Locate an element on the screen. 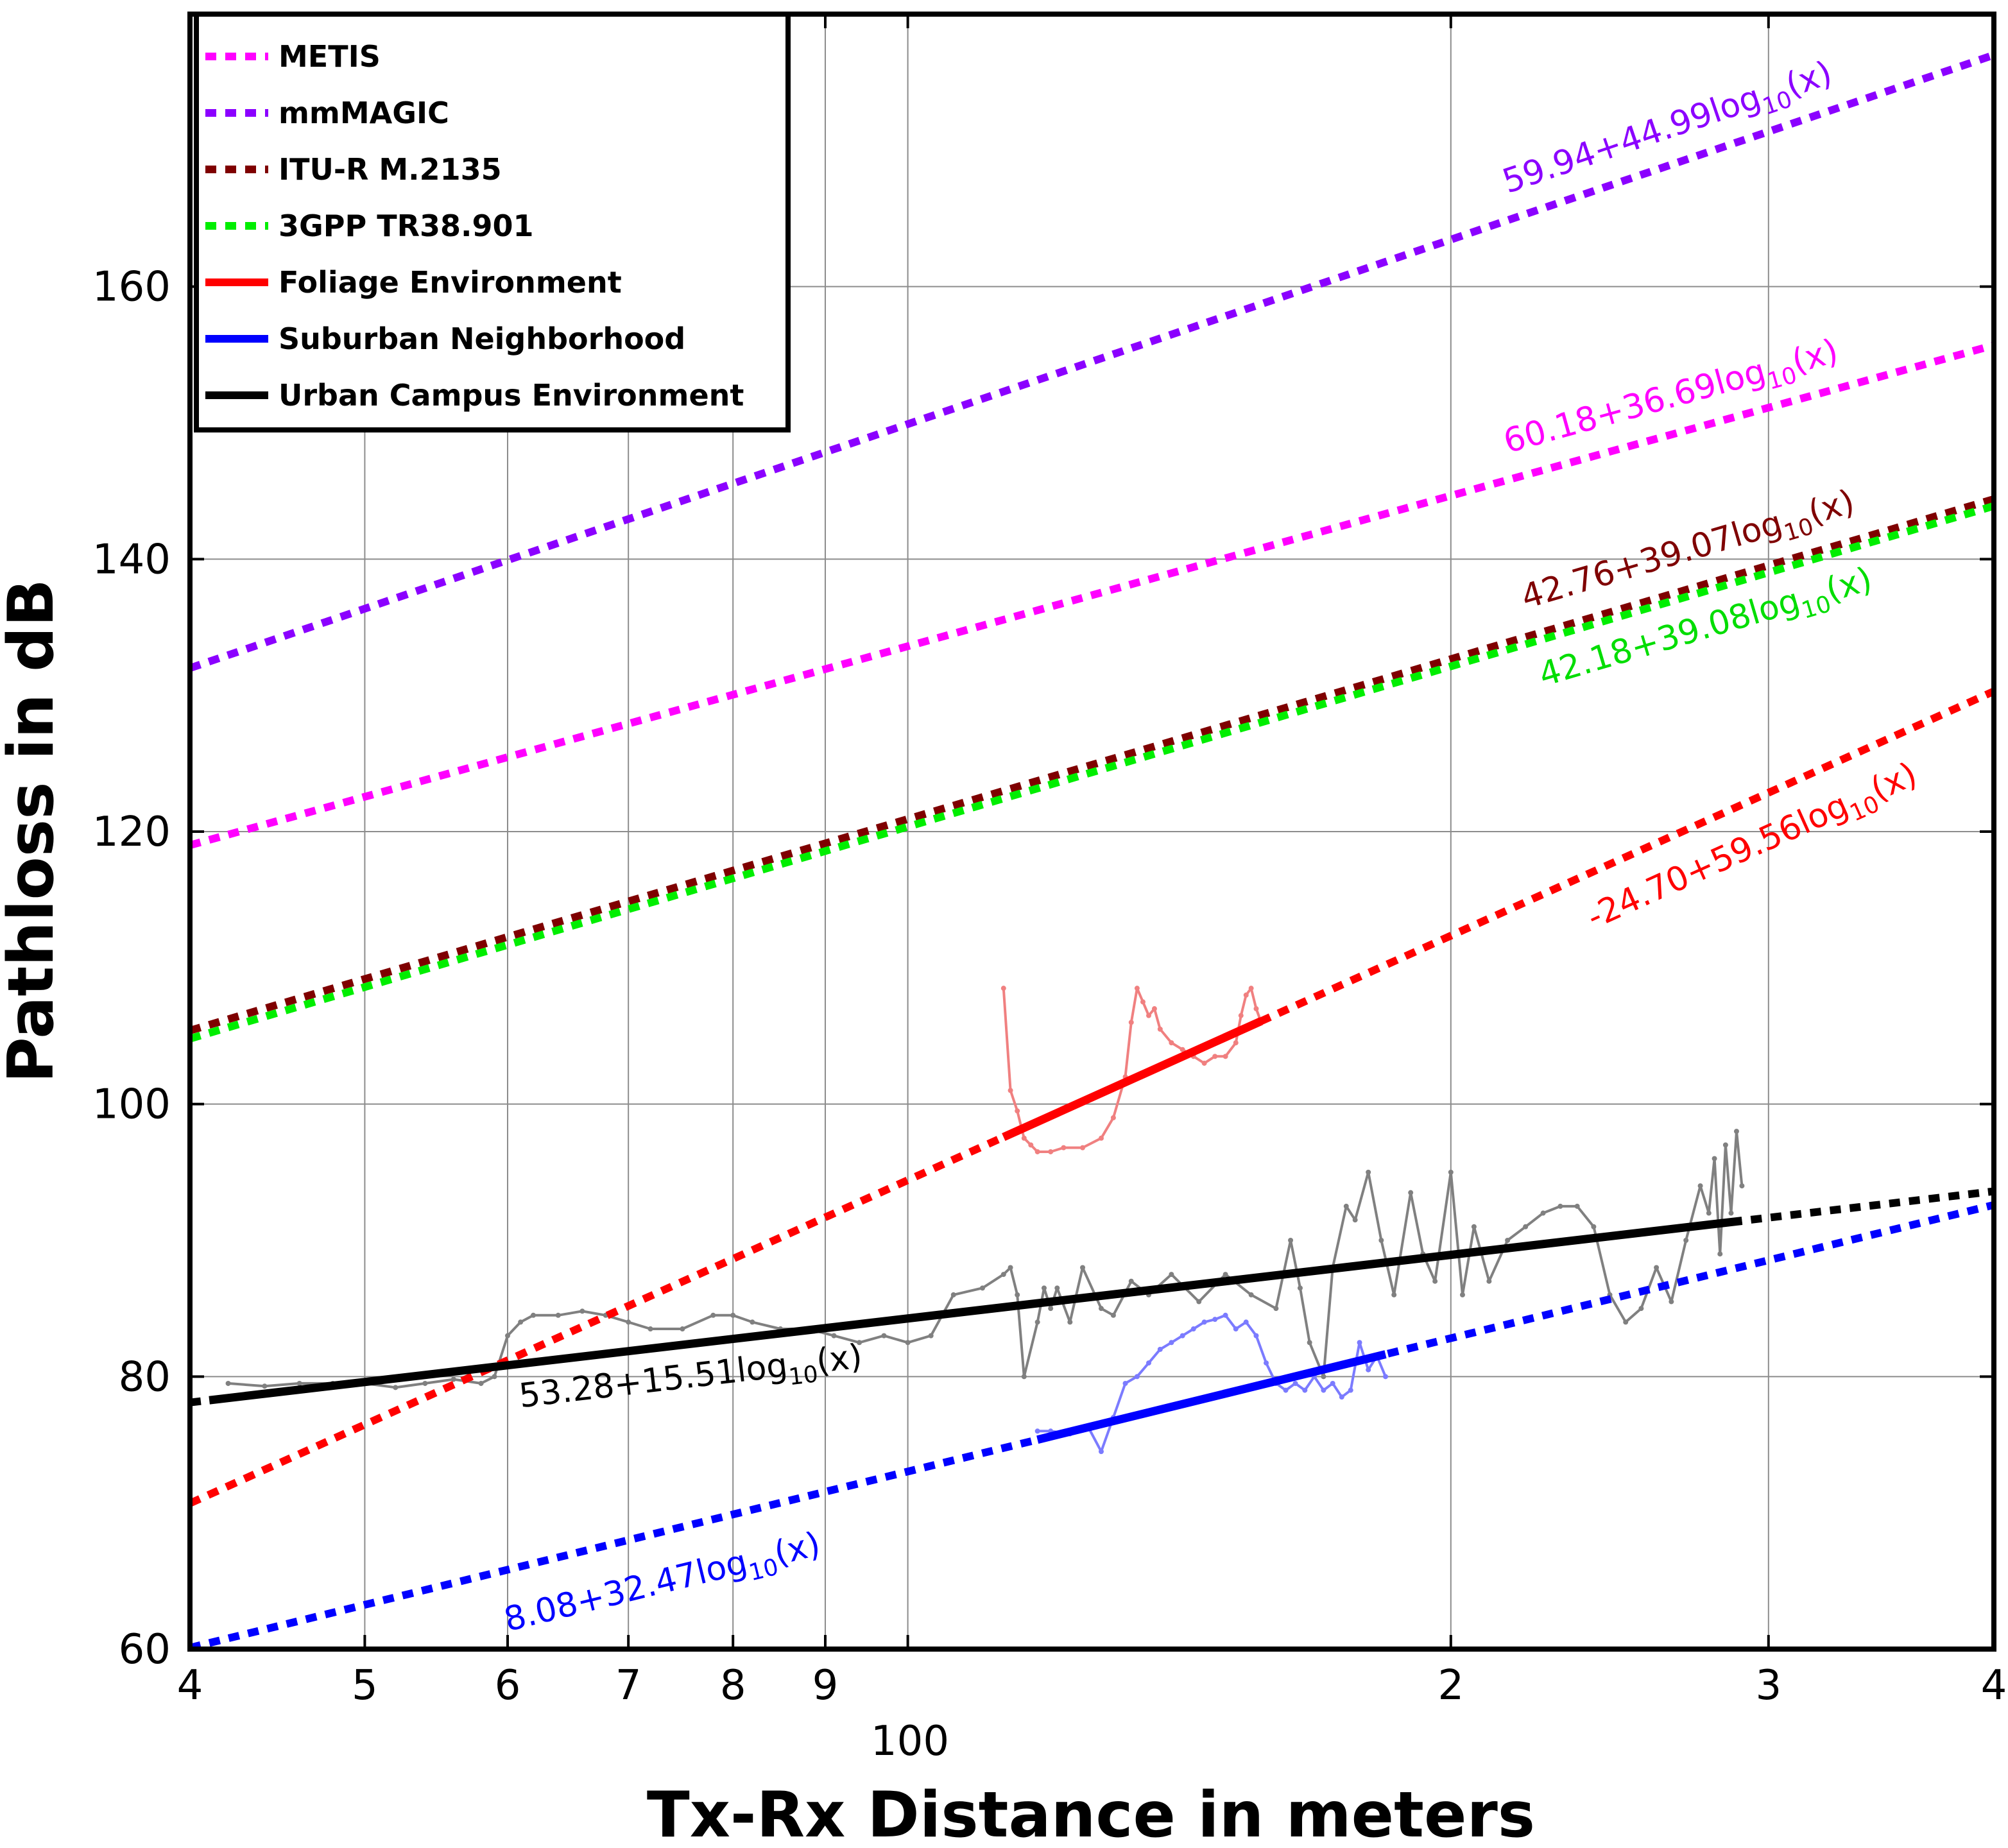 This screenshot has width=2008, height=1848. x-tick-label: 5 is located at coordinates (365, 1686).